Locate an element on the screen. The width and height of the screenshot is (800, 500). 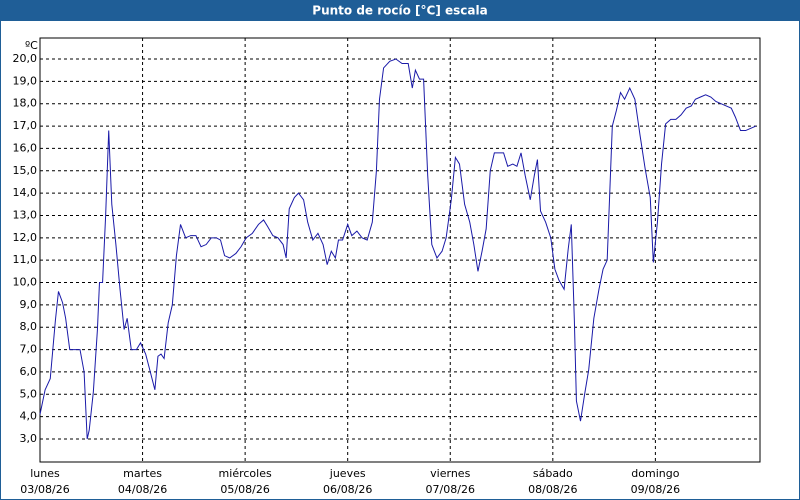
x-tick-label: martes is located at coordinates (142, 473).